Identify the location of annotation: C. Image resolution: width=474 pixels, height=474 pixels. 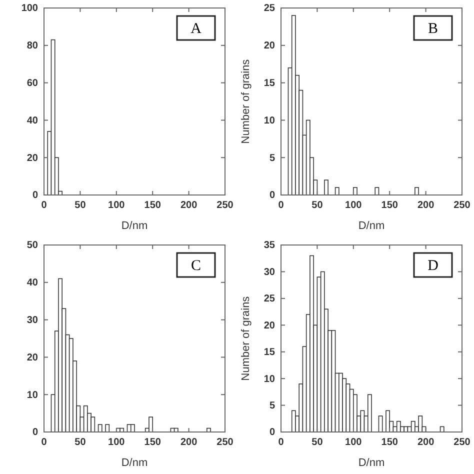
(196, 266).